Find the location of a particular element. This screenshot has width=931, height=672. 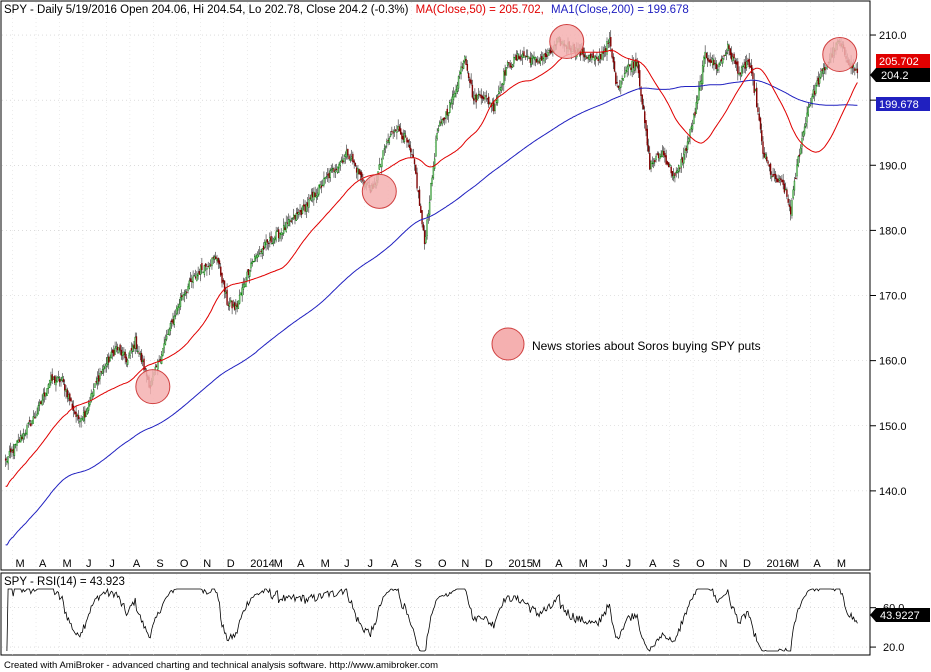

rsi-value-tag: 43.9227 is located at coordinates (900, 615).